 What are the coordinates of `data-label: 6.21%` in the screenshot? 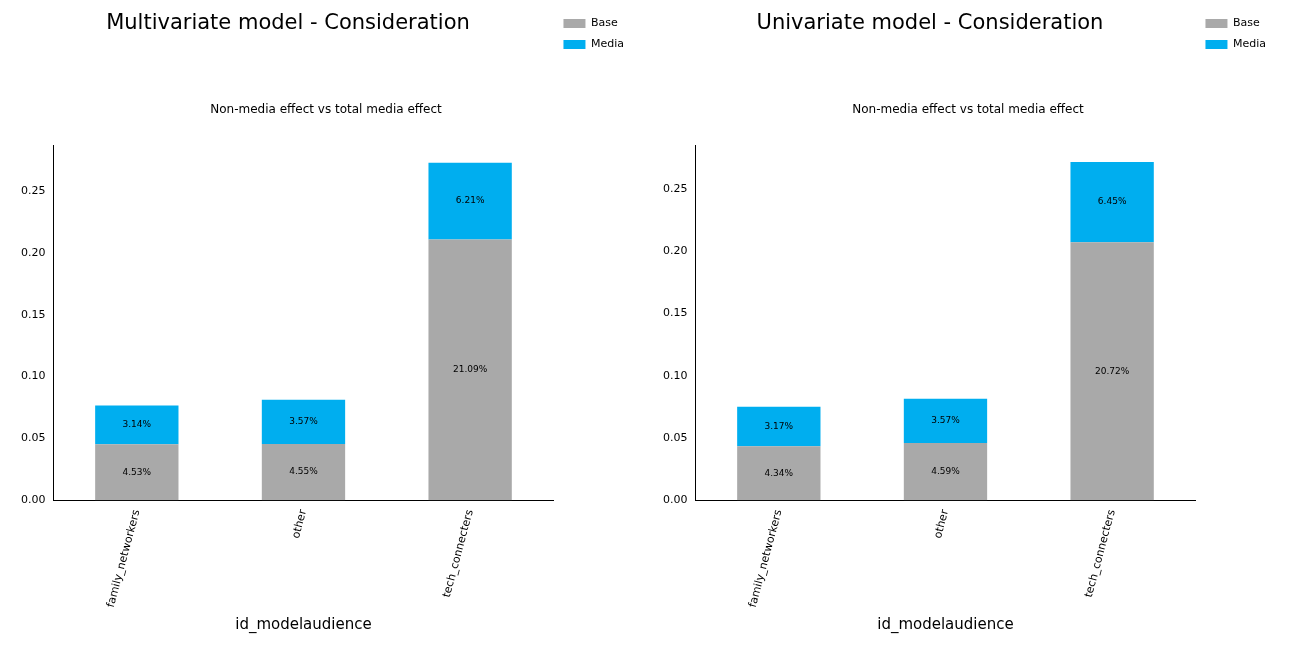 It's located at (470, 200).